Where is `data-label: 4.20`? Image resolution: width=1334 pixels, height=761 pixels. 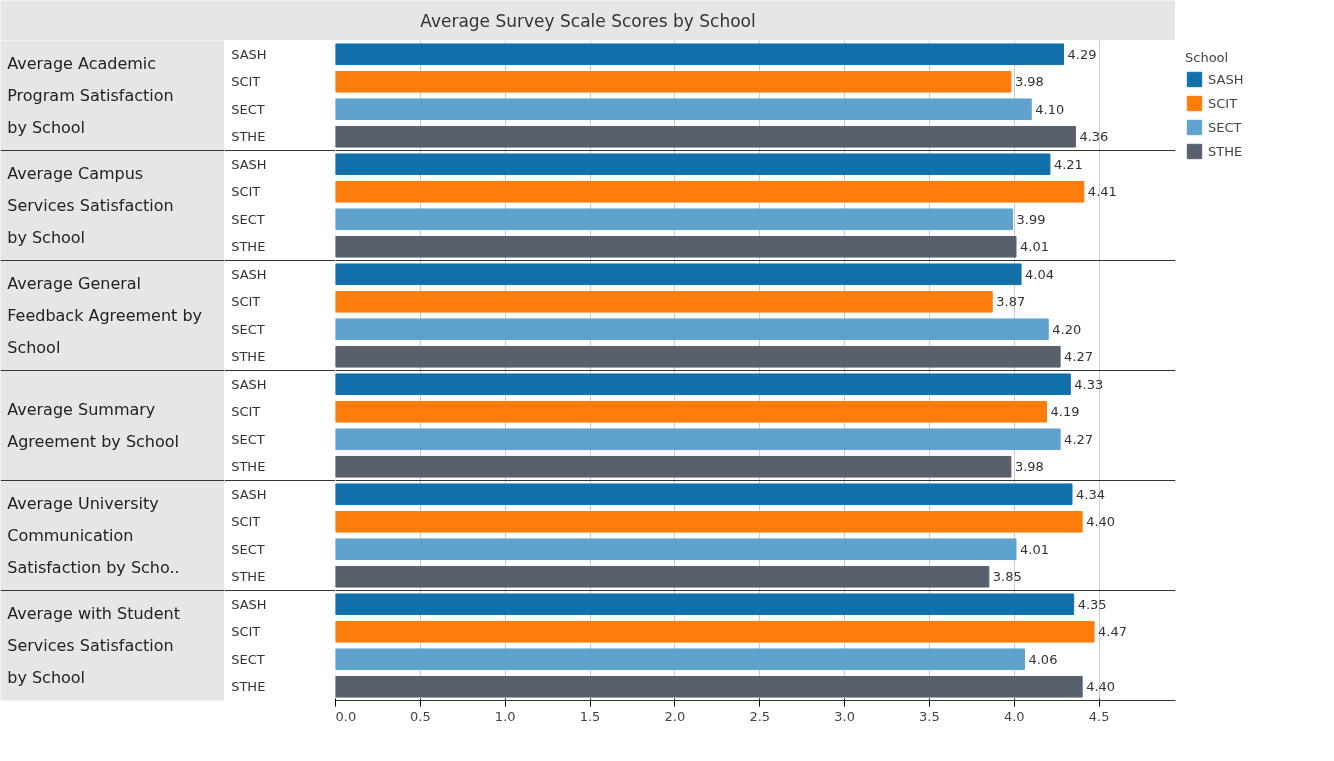
data-label: 4.20 is located at coordinates (1067, 329).